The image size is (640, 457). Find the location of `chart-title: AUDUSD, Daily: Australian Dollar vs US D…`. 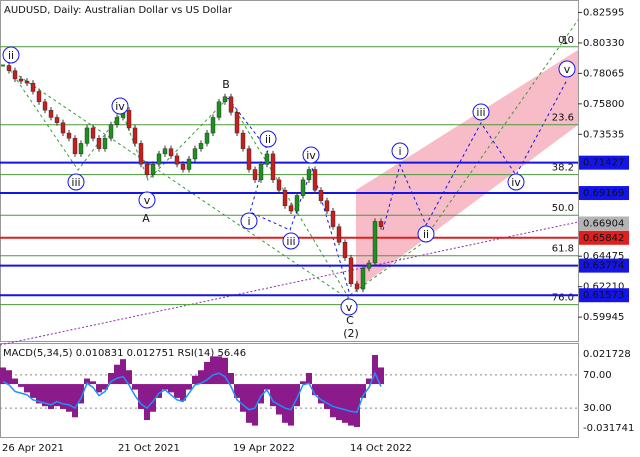

chart-title: AUDUSD, Daily: Australian Dollar vs US D… is located at coordinates (118, 10).